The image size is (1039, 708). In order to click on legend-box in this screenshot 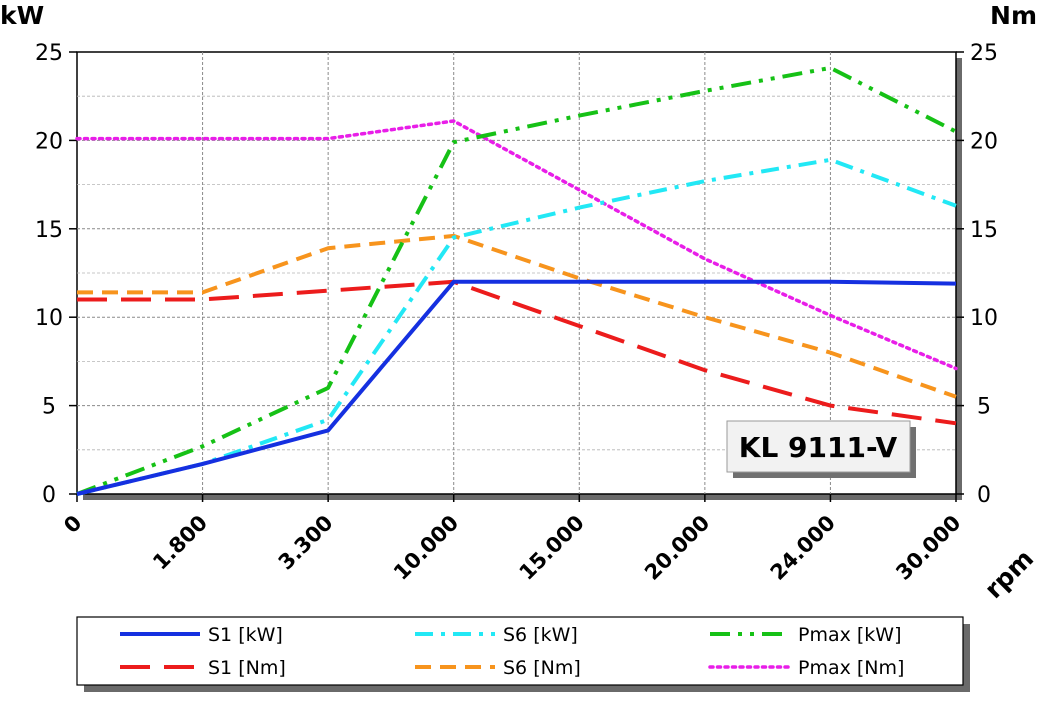, I will do `click(520, 651)`.